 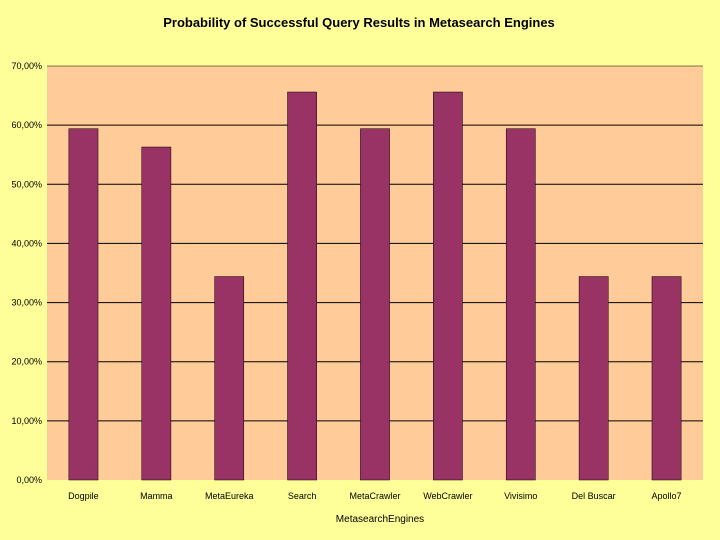 What do you see at coordinates (594, 496) in the screenshot?
I see `x-tick-label: Del Buscar` at bounding box center [594, 496].